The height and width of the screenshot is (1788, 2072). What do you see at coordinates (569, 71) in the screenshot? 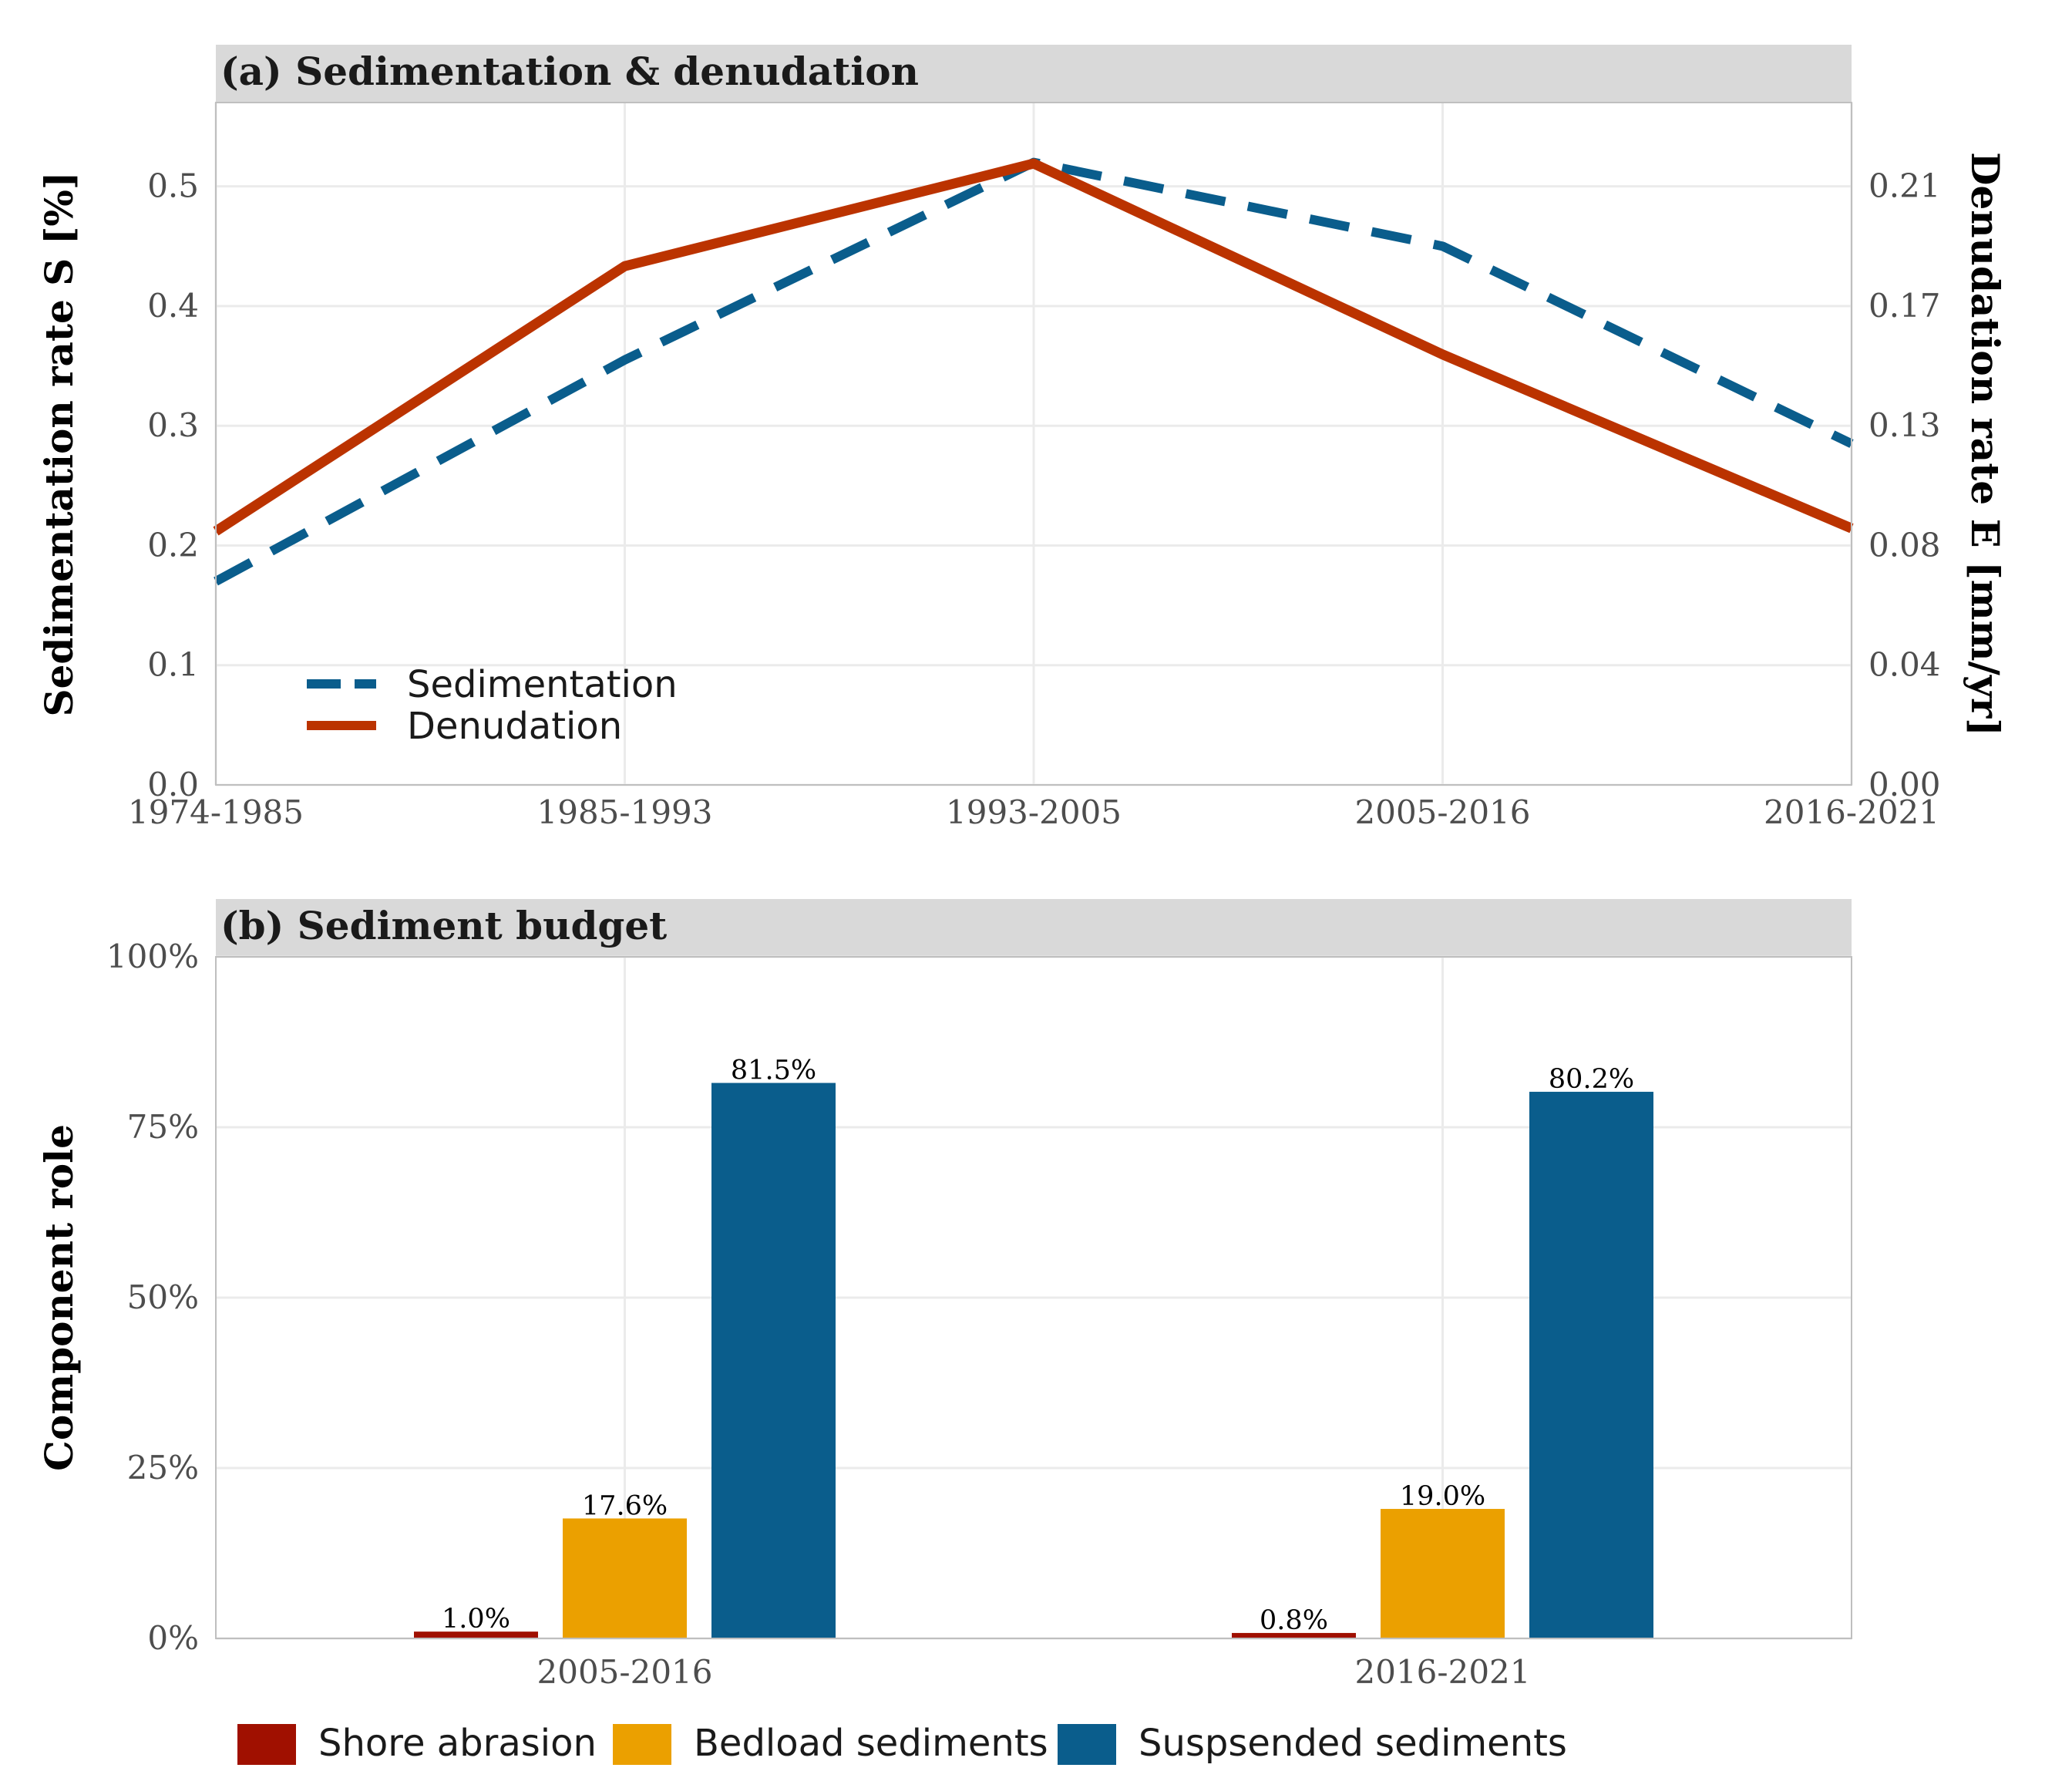
I see `panel-a-title: (a) Sedimentation & denudation` at bounding box center [569, 71].